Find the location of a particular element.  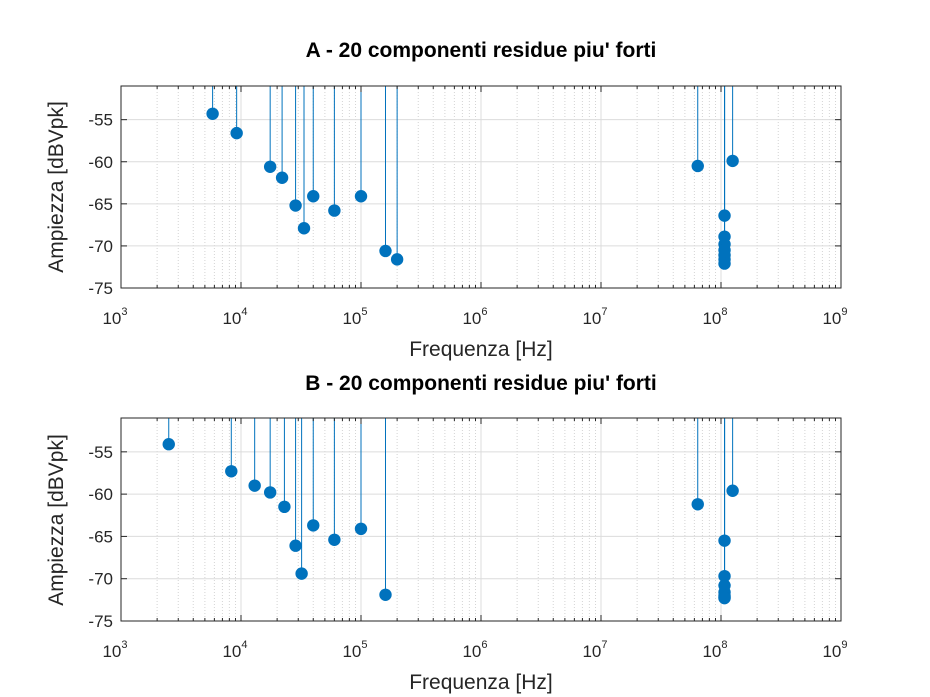

chart-b-x-tick-label: 10⁹ is located at coordinates (834, 650).